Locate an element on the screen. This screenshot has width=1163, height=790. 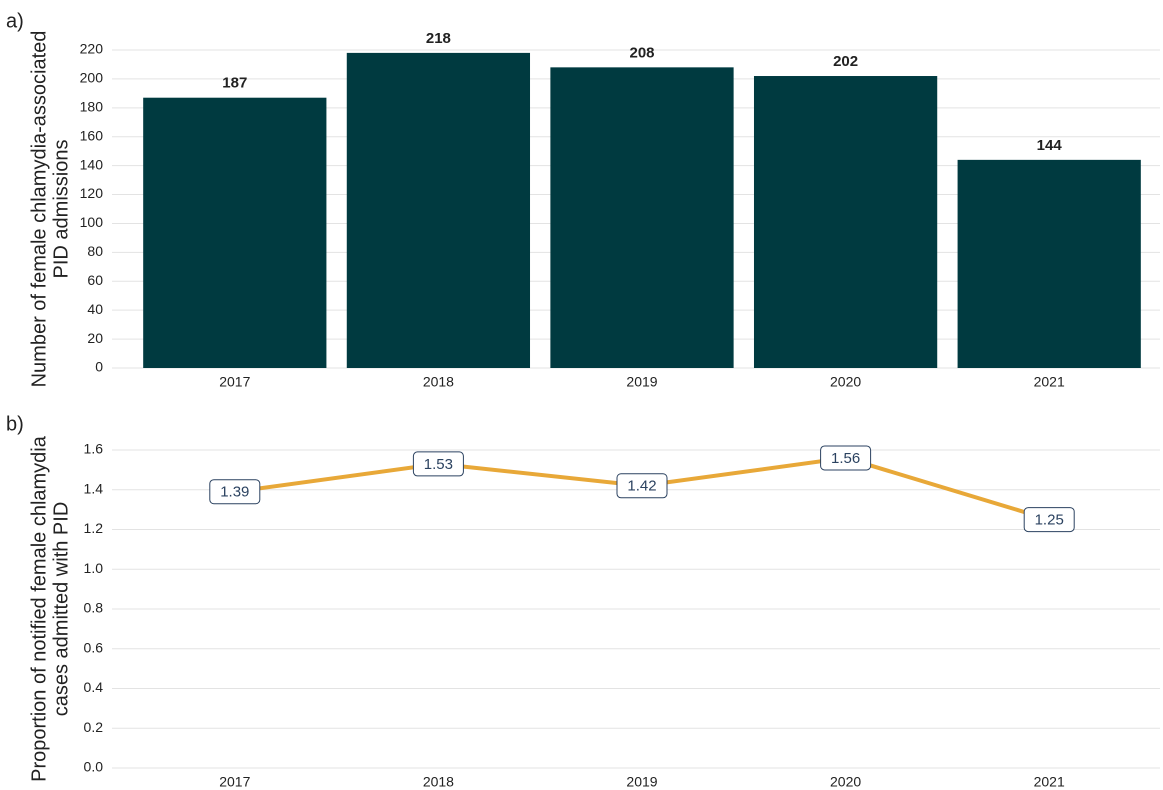
y-tick-label: 1.0 is located at coordinates (94, 568).